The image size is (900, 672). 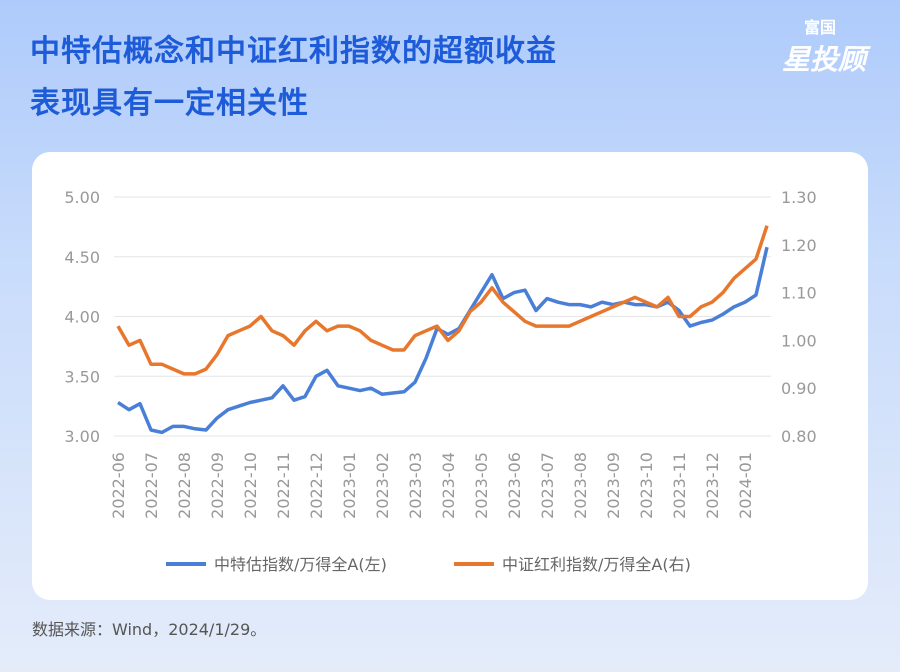 What do you see at coordinates (382, 485) in the screenshot?
I see `x-tick-label: 2023-02` at bounding box center [382, 485].